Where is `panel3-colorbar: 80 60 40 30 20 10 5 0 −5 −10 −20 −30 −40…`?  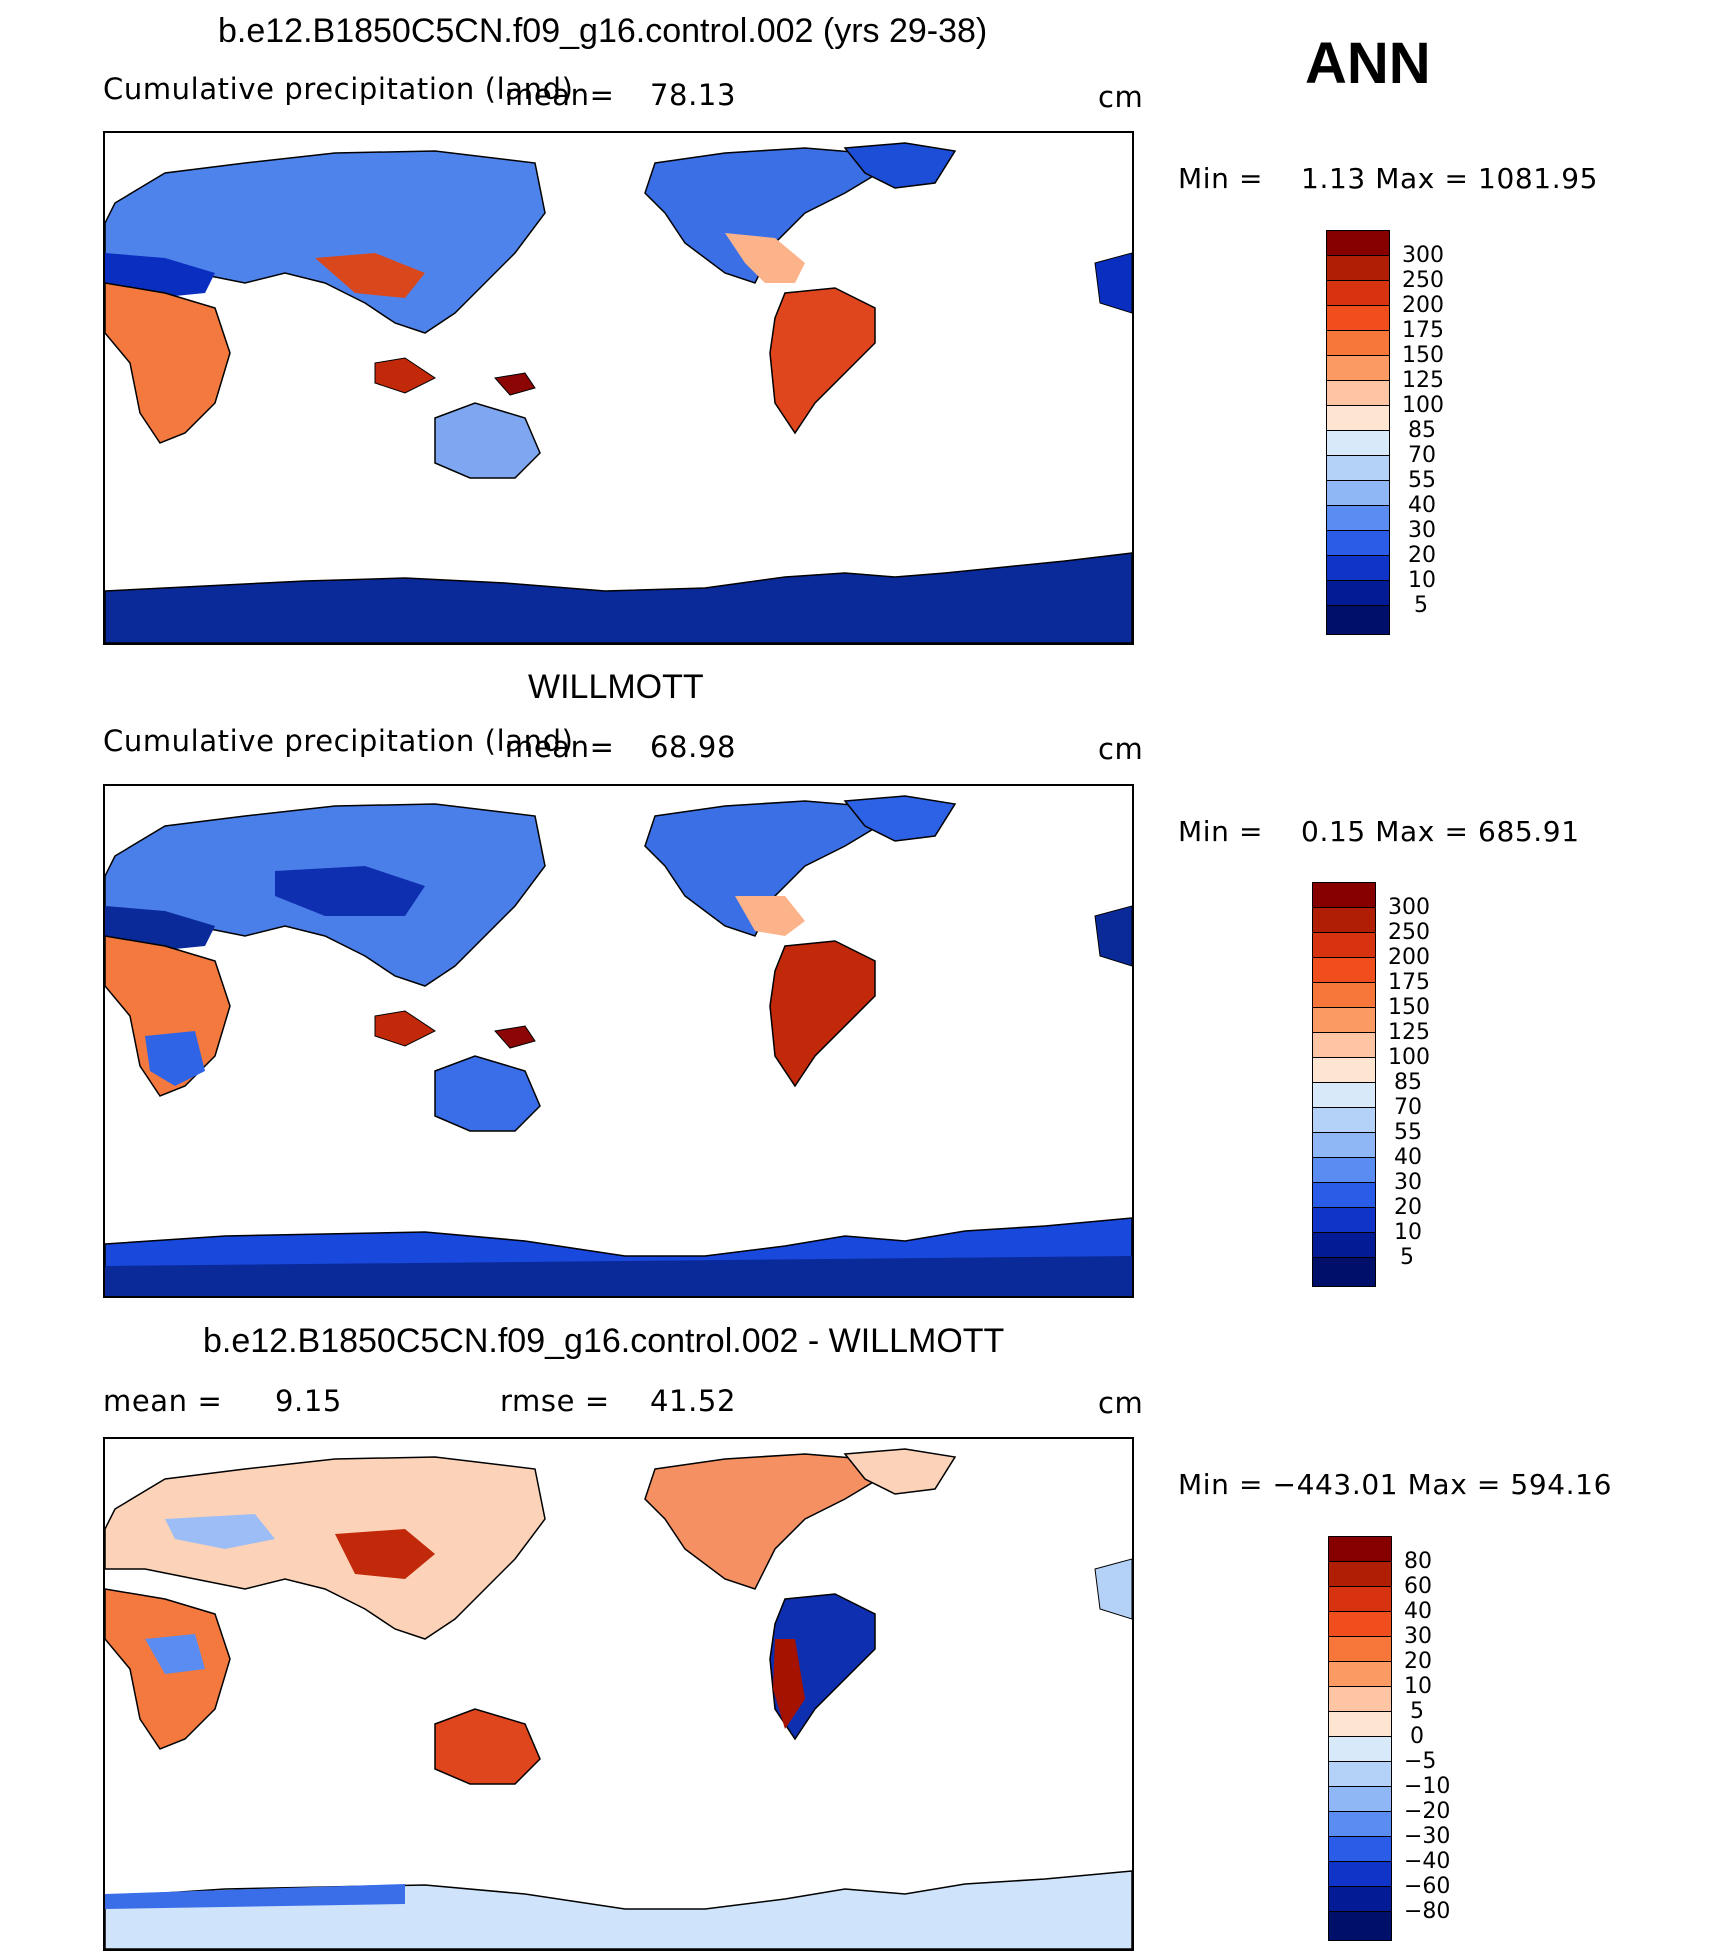
panel3-colorbar: 80 60 40 30 20 10 5 0 −5 −10 −20 −30 −40… is located at coordinates (1389, 1738).